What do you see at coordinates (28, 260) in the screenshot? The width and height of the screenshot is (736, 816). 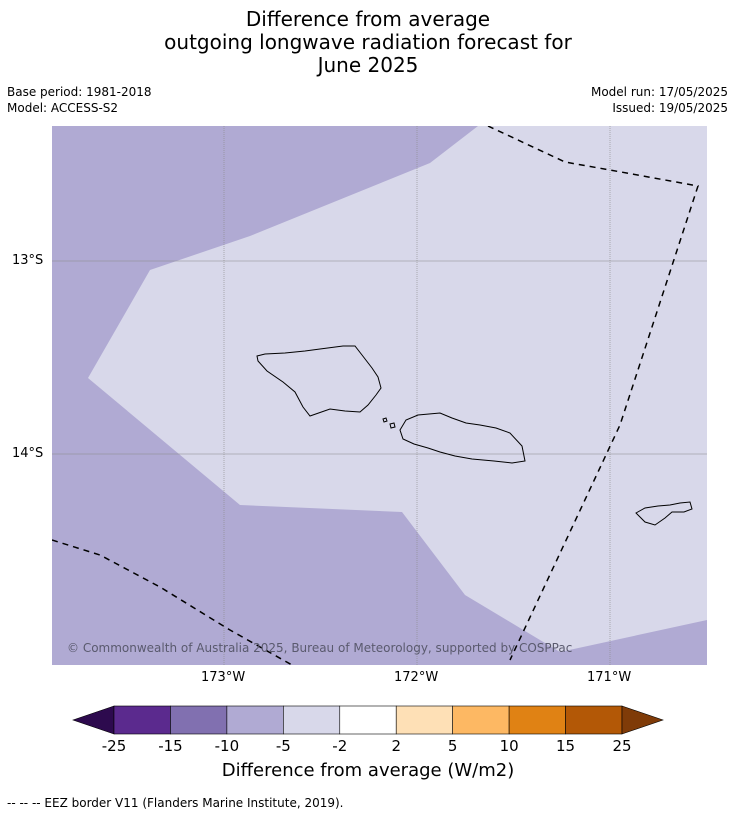 I see `lat-label-13s: 13°S` at bounding box center [28, 260].